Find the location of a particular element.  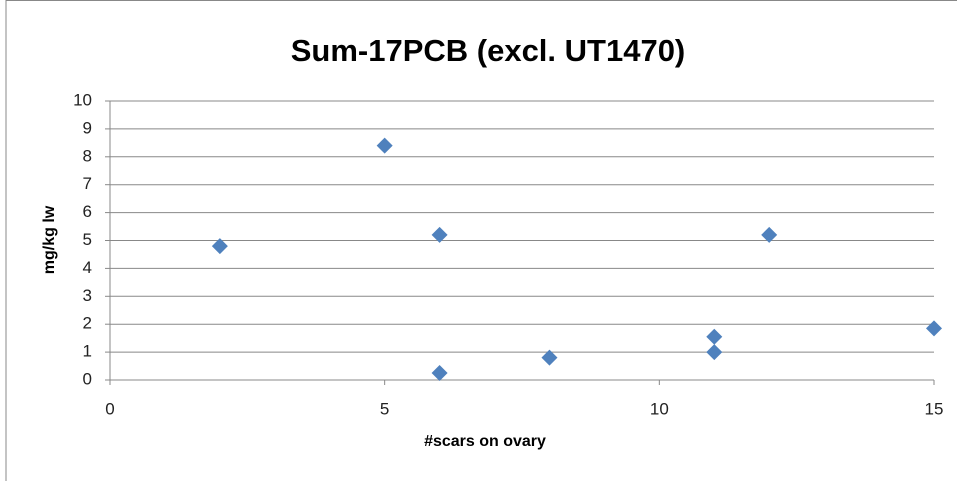

y-axis-label: mg/kg lw is located at coordinates (49, 239).